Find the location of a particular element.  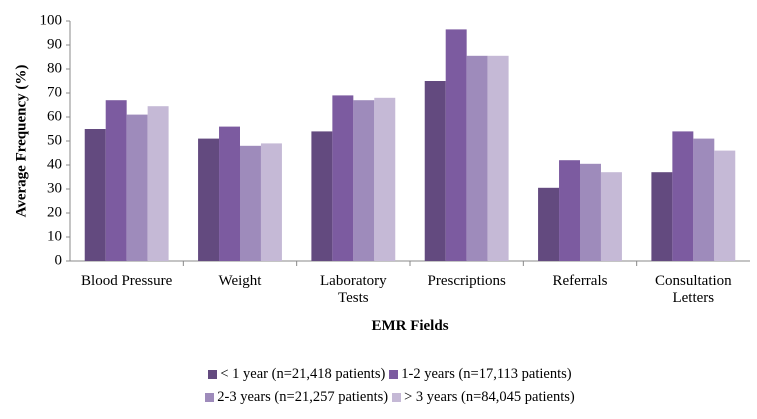

y-tick-label: 0 is located at coordinates (59, 260).